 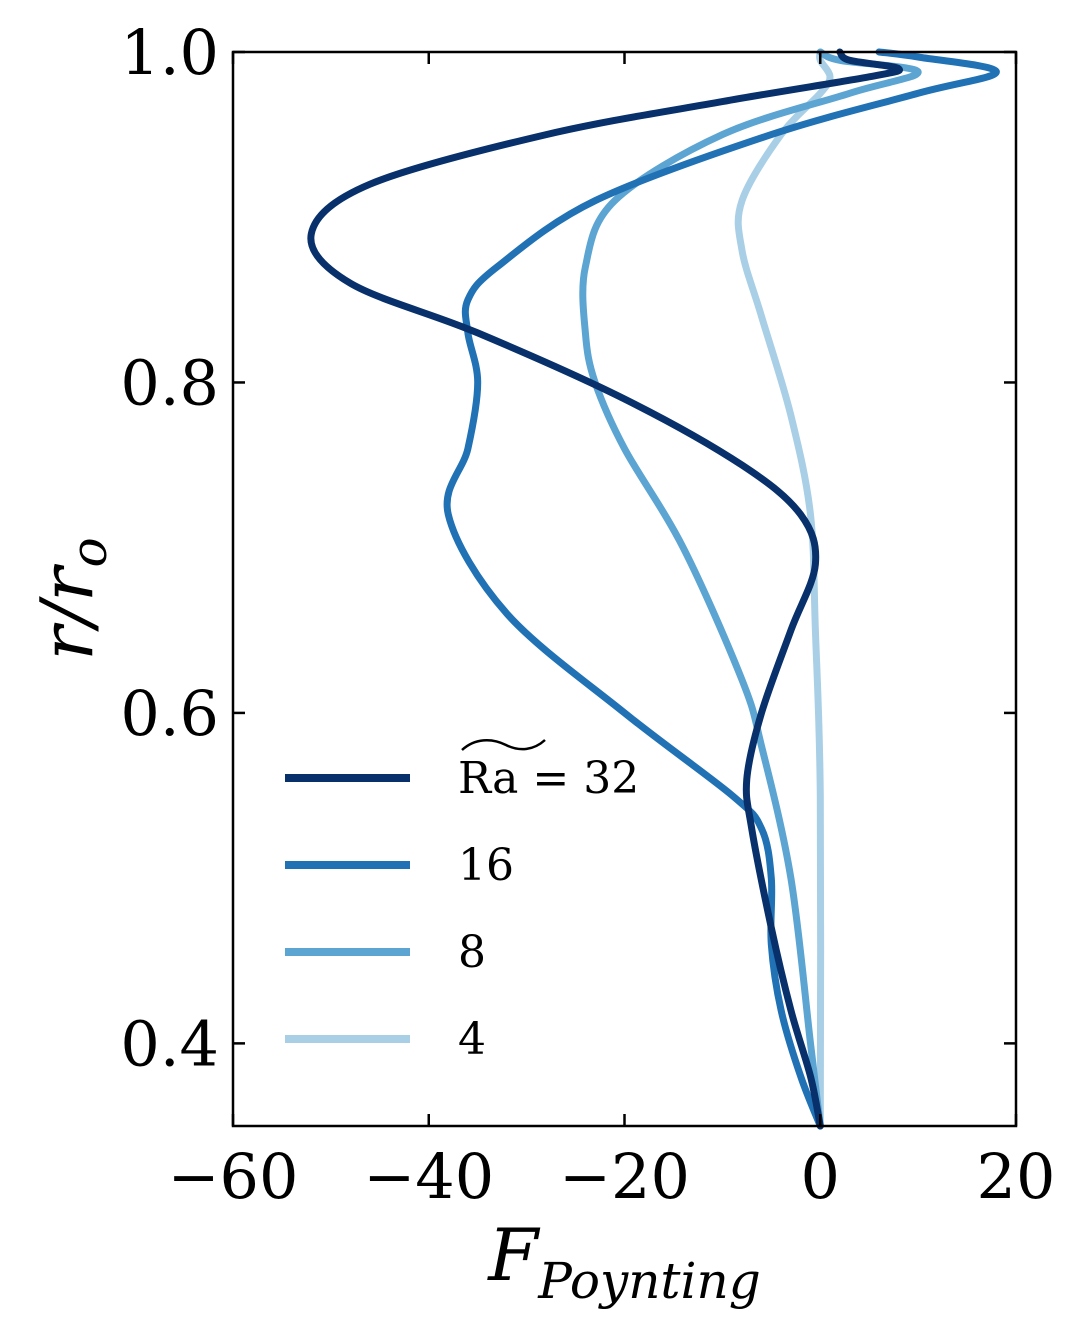 What do you see at coordinates (648, 1281) in the screenshot?
I see `x-axis-label-subscript: Poynting` at bounding box center [648, 1281].